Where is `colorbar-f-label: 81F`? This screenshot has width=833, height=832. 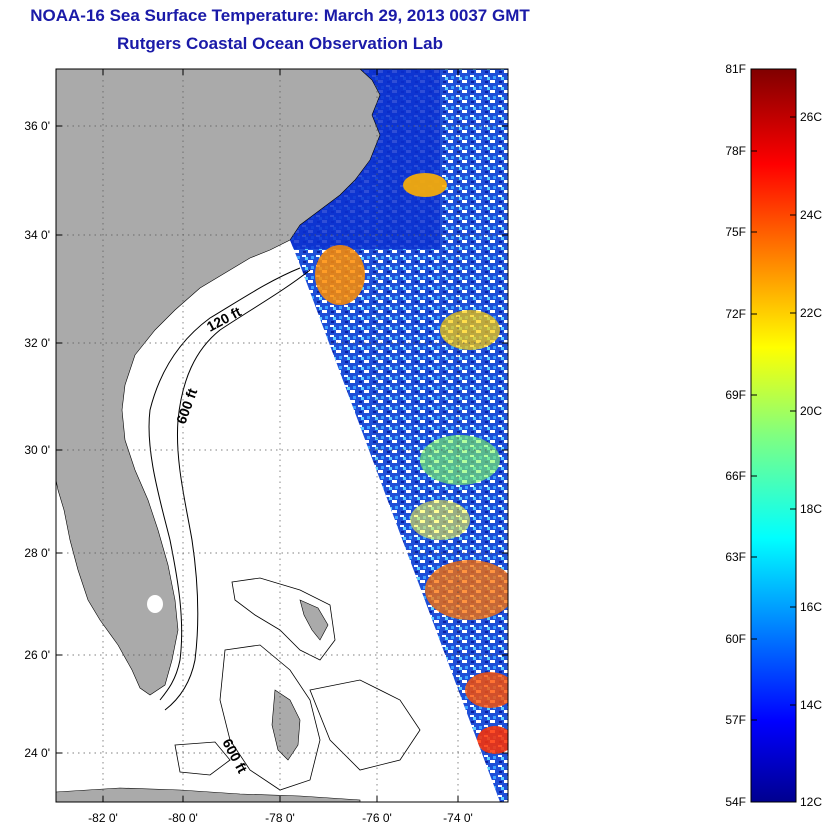 colorbar-f-label: 81F is located at coordinates (735, 69).